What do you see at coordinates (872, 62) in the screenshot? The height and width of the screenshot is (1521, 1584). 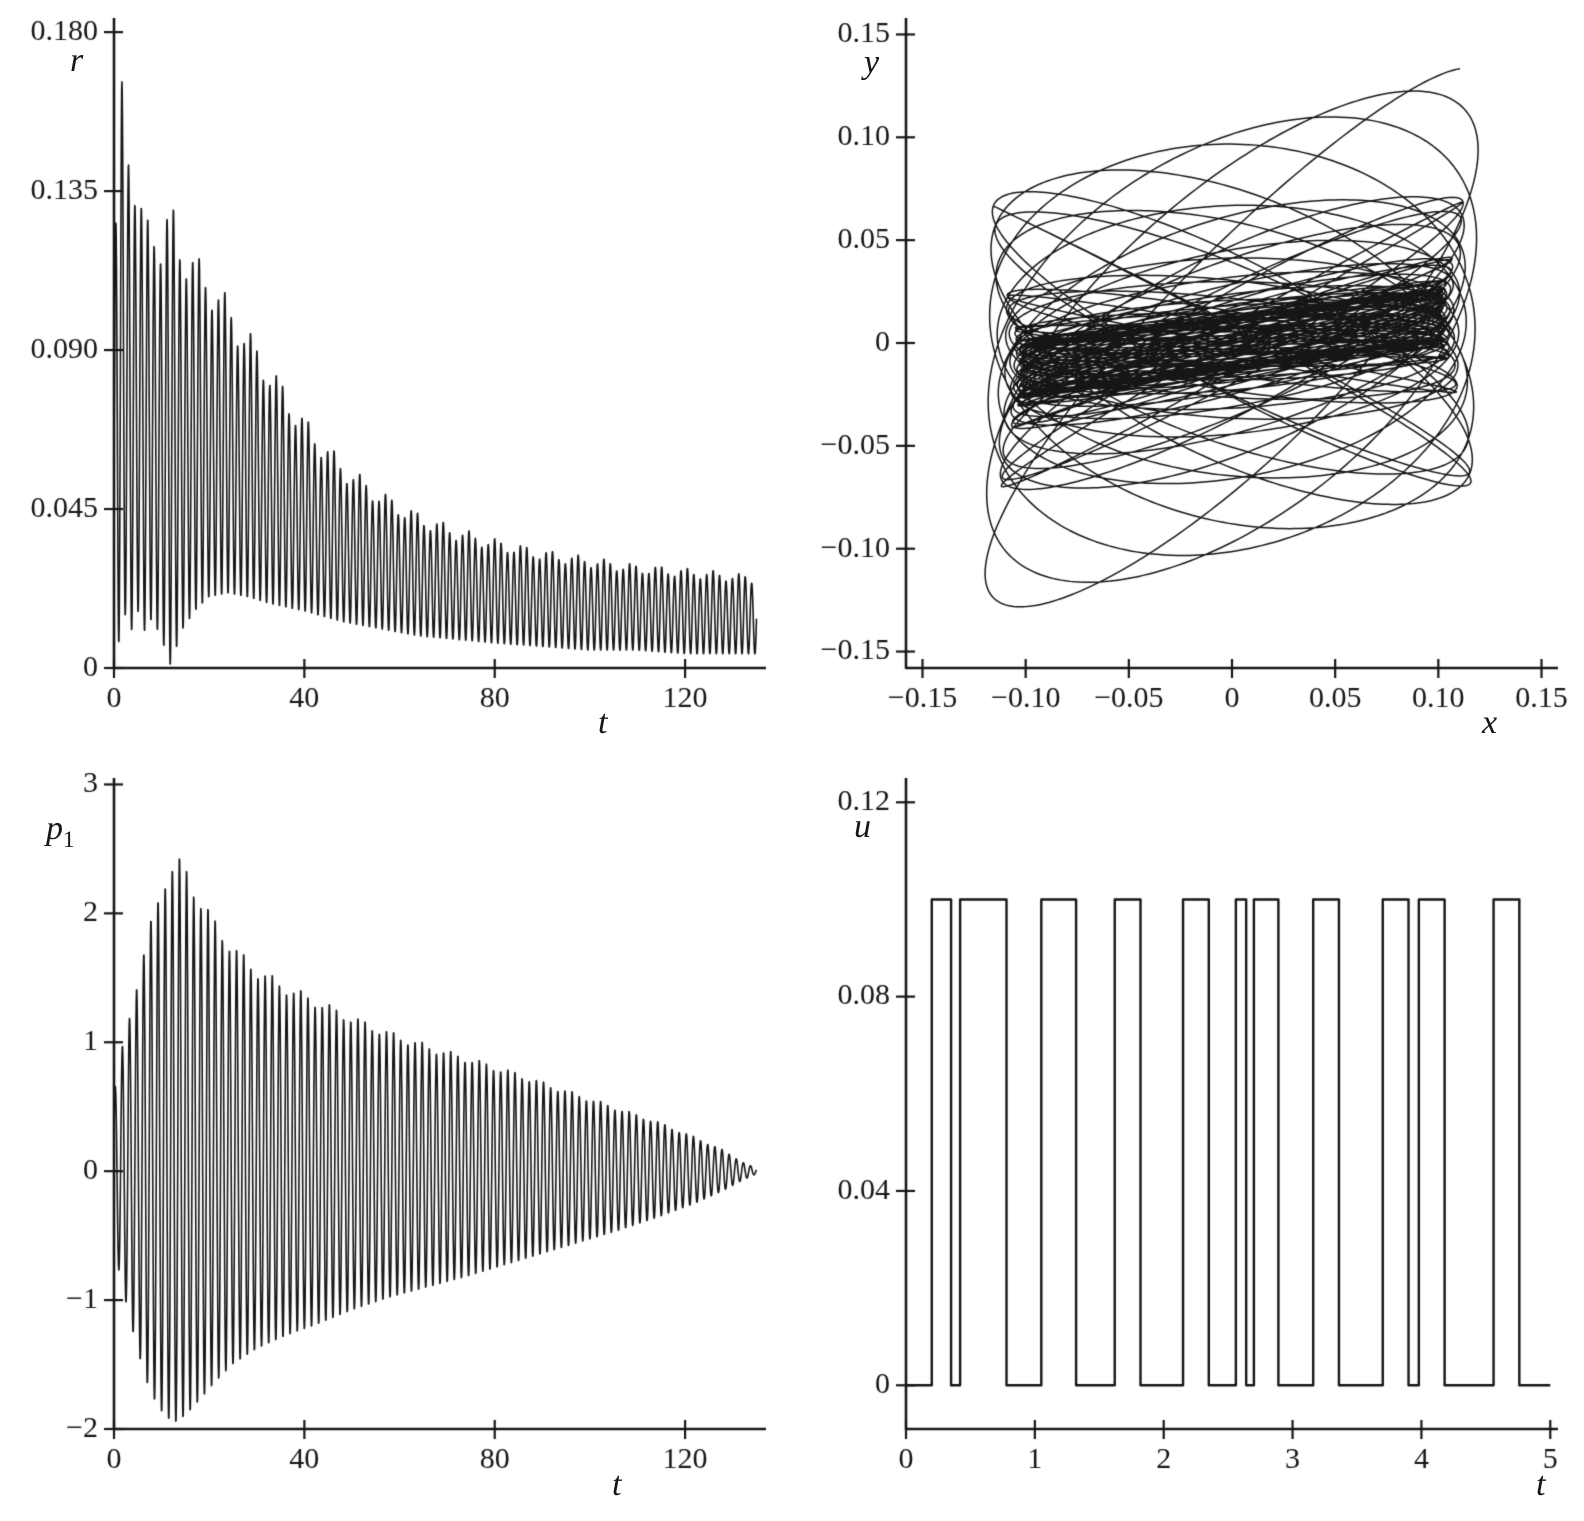 I see `y-axis-label-y: y` at bounding box center [872, 62].